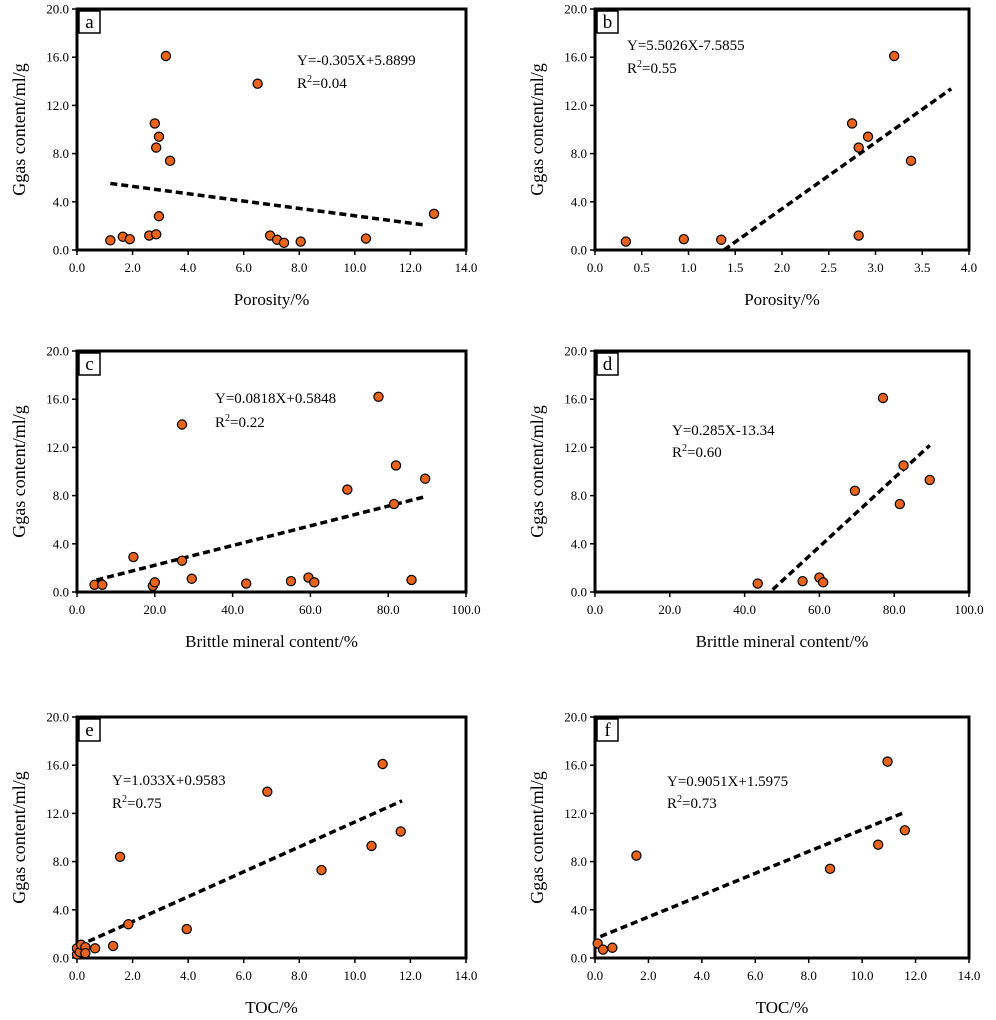 The width and height of the screenshot is (996, 1020). Describe the element at coordinates (244, 975) in the screenshot. I see `x-tick-label: 6.0` at that location.